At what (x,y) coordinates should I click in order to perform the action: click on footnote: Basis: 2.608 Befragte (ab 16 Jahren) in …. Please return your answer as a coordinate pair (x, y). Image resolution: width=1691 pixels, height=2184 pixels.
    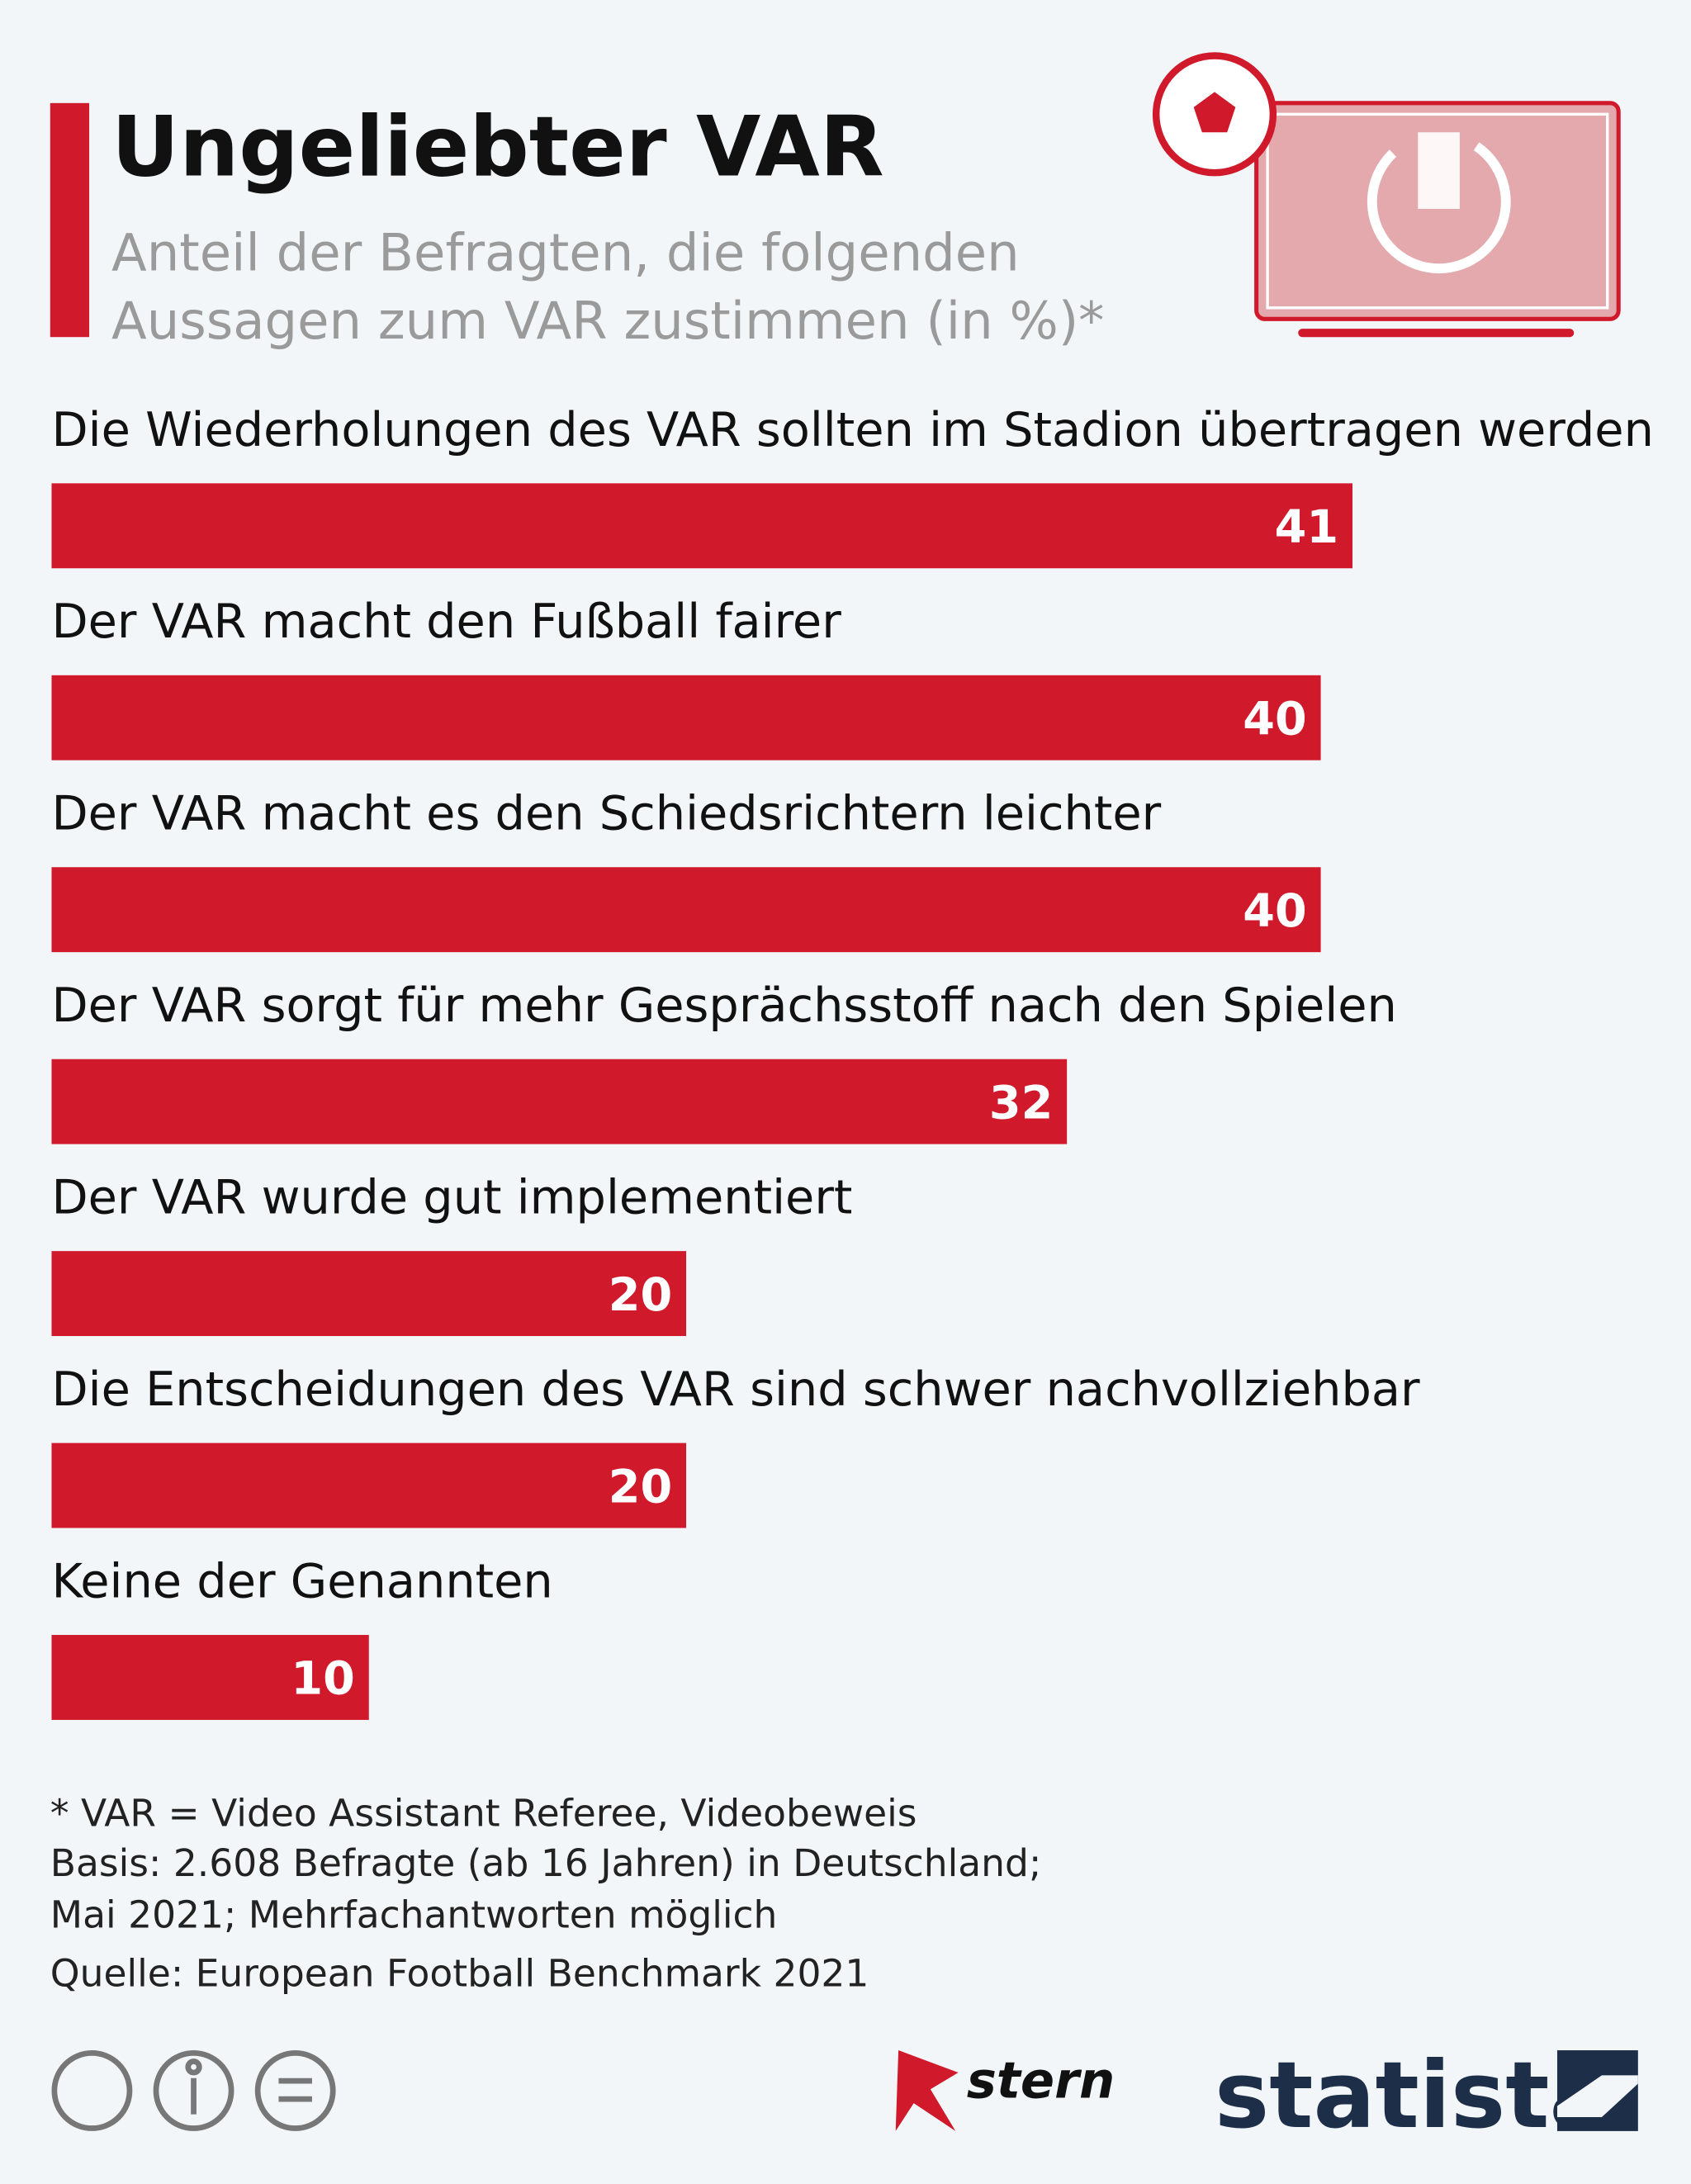
    Looking at the image, I should click on (546, 1863).